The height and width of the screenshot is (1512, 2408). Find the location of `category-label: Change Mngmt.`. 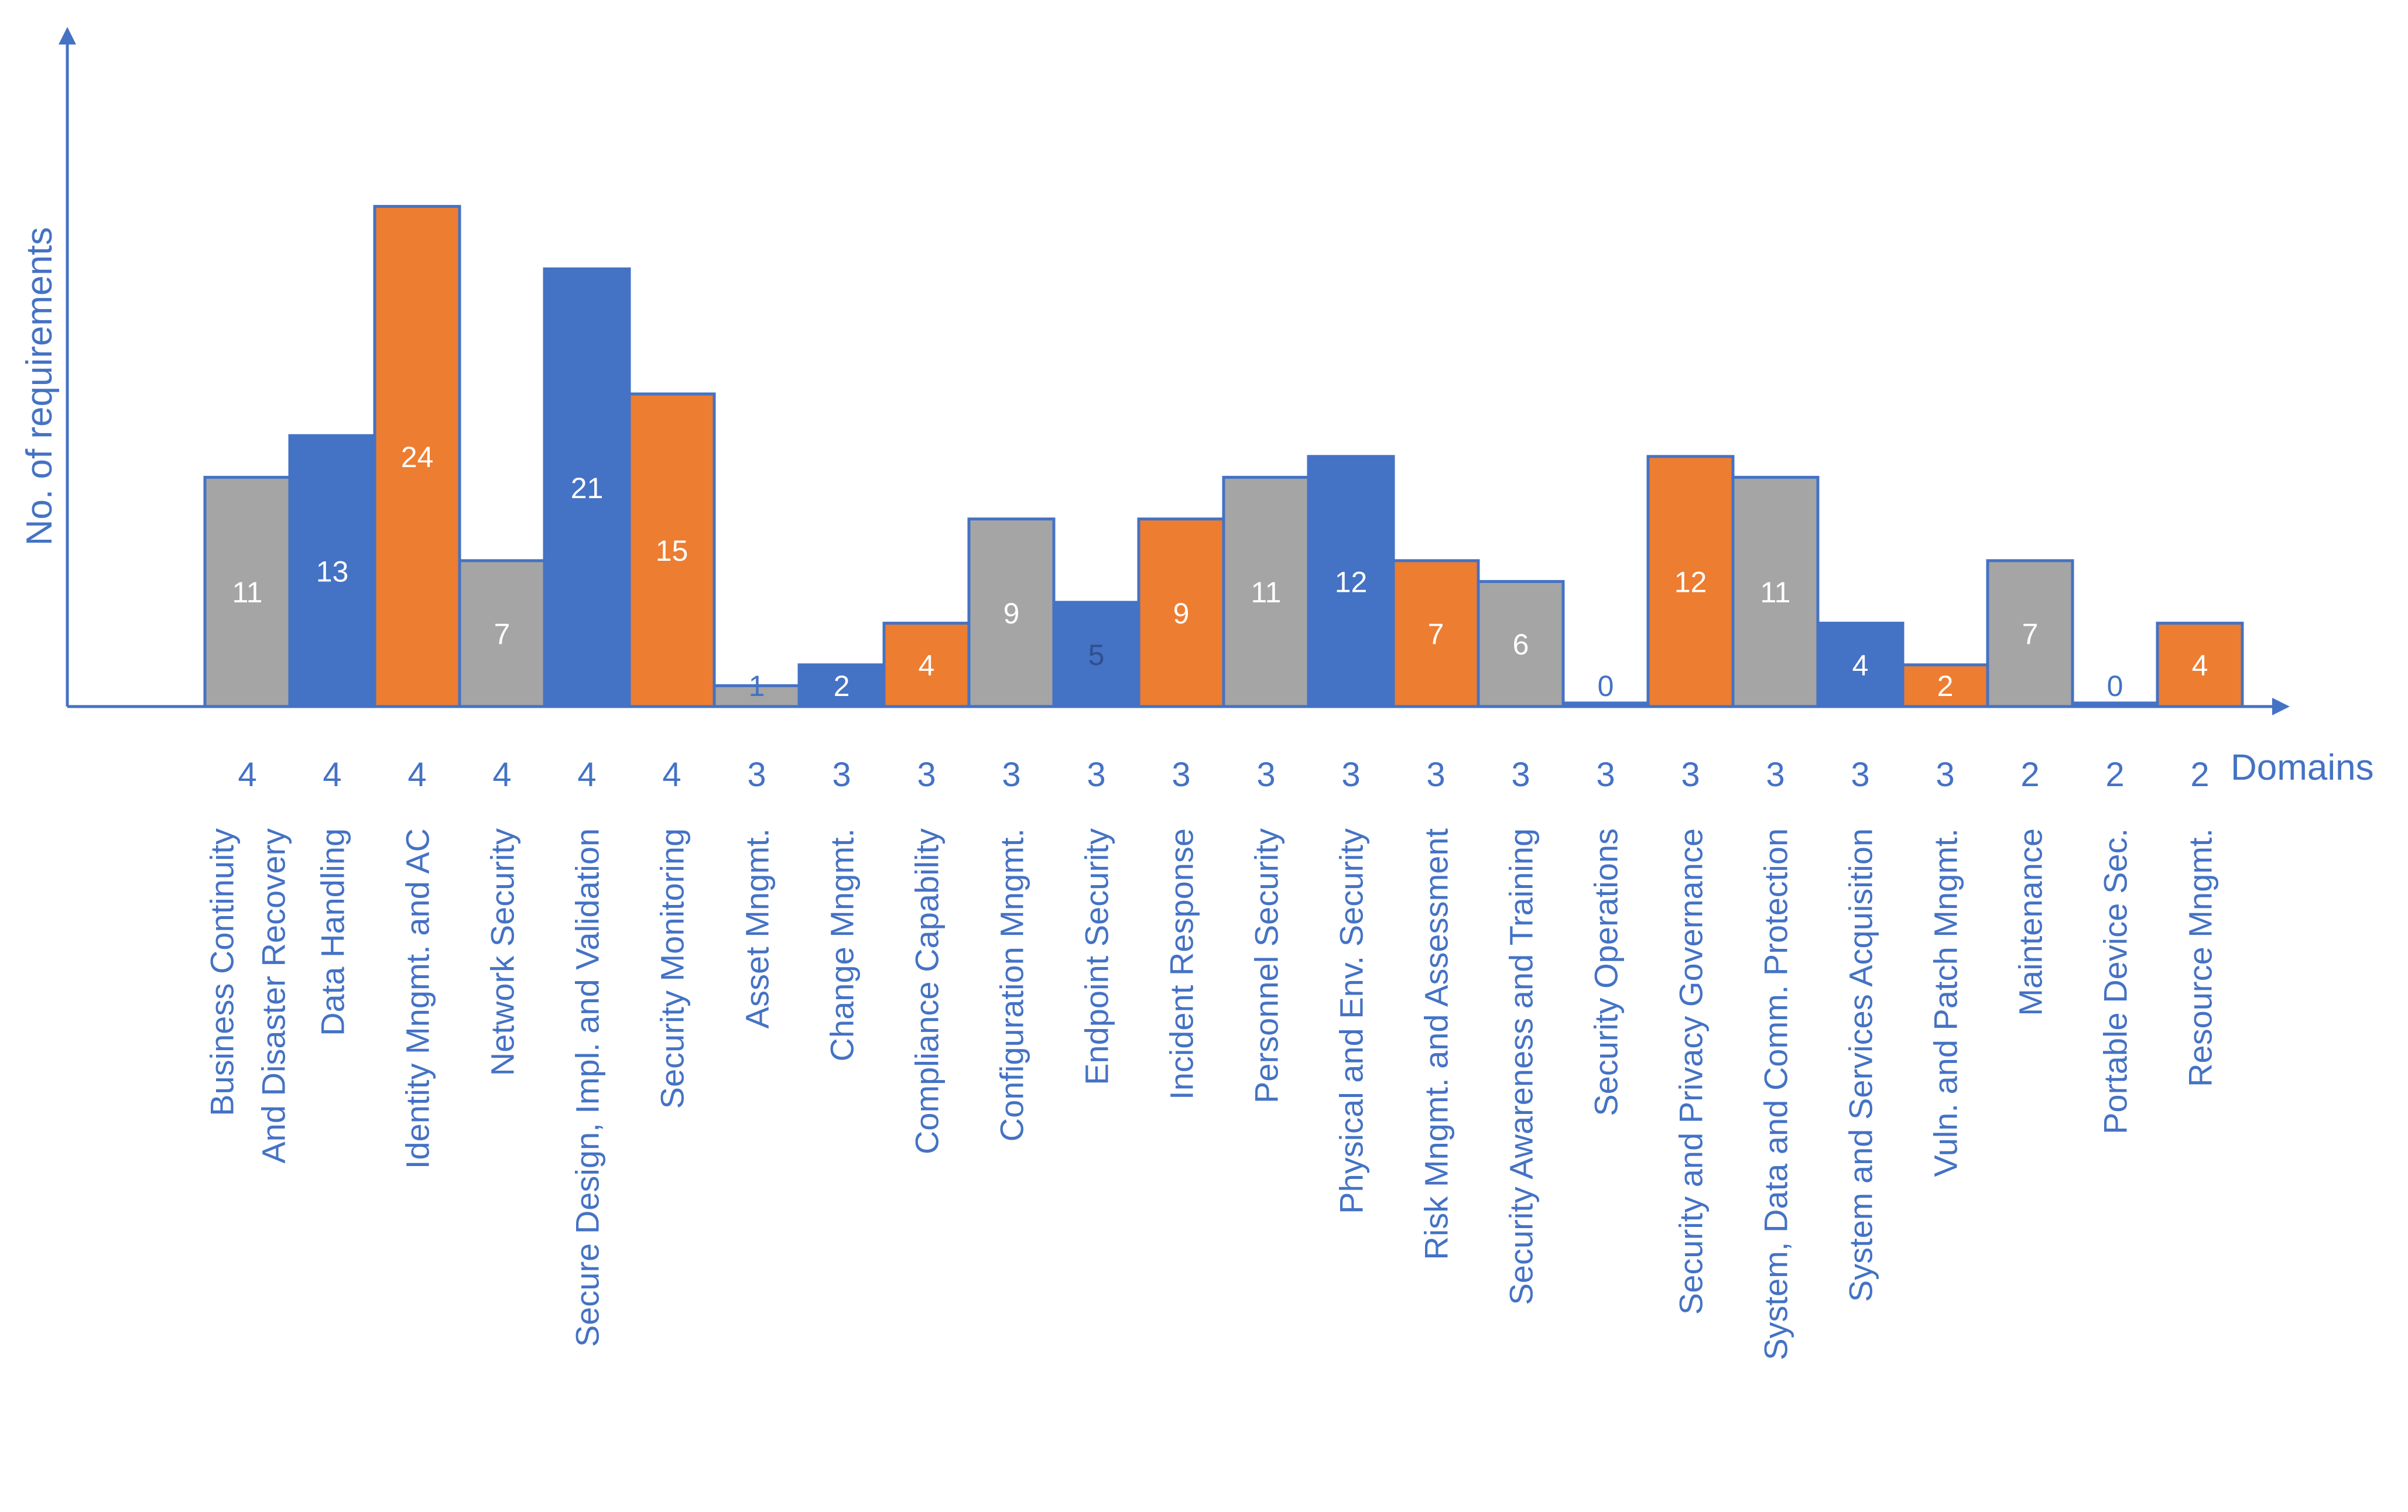

category-label: Change Mngmt. is located at coordinates (842, 944).